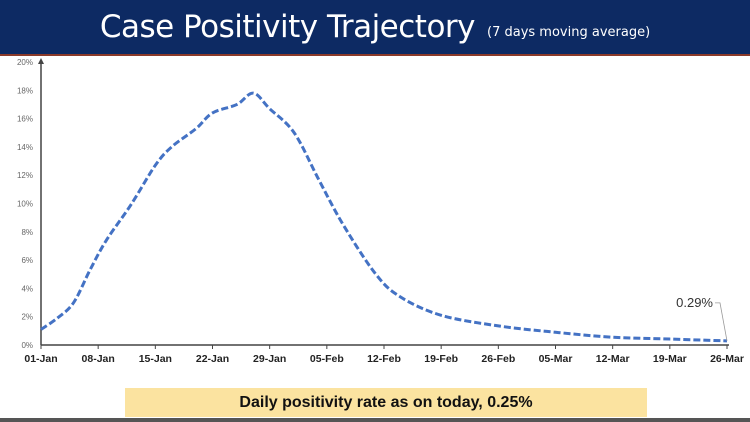  Describe the element at coordinates (569, 32) in the screenshot. I see `chart-subtitle: (7 days moving average)` at that location.